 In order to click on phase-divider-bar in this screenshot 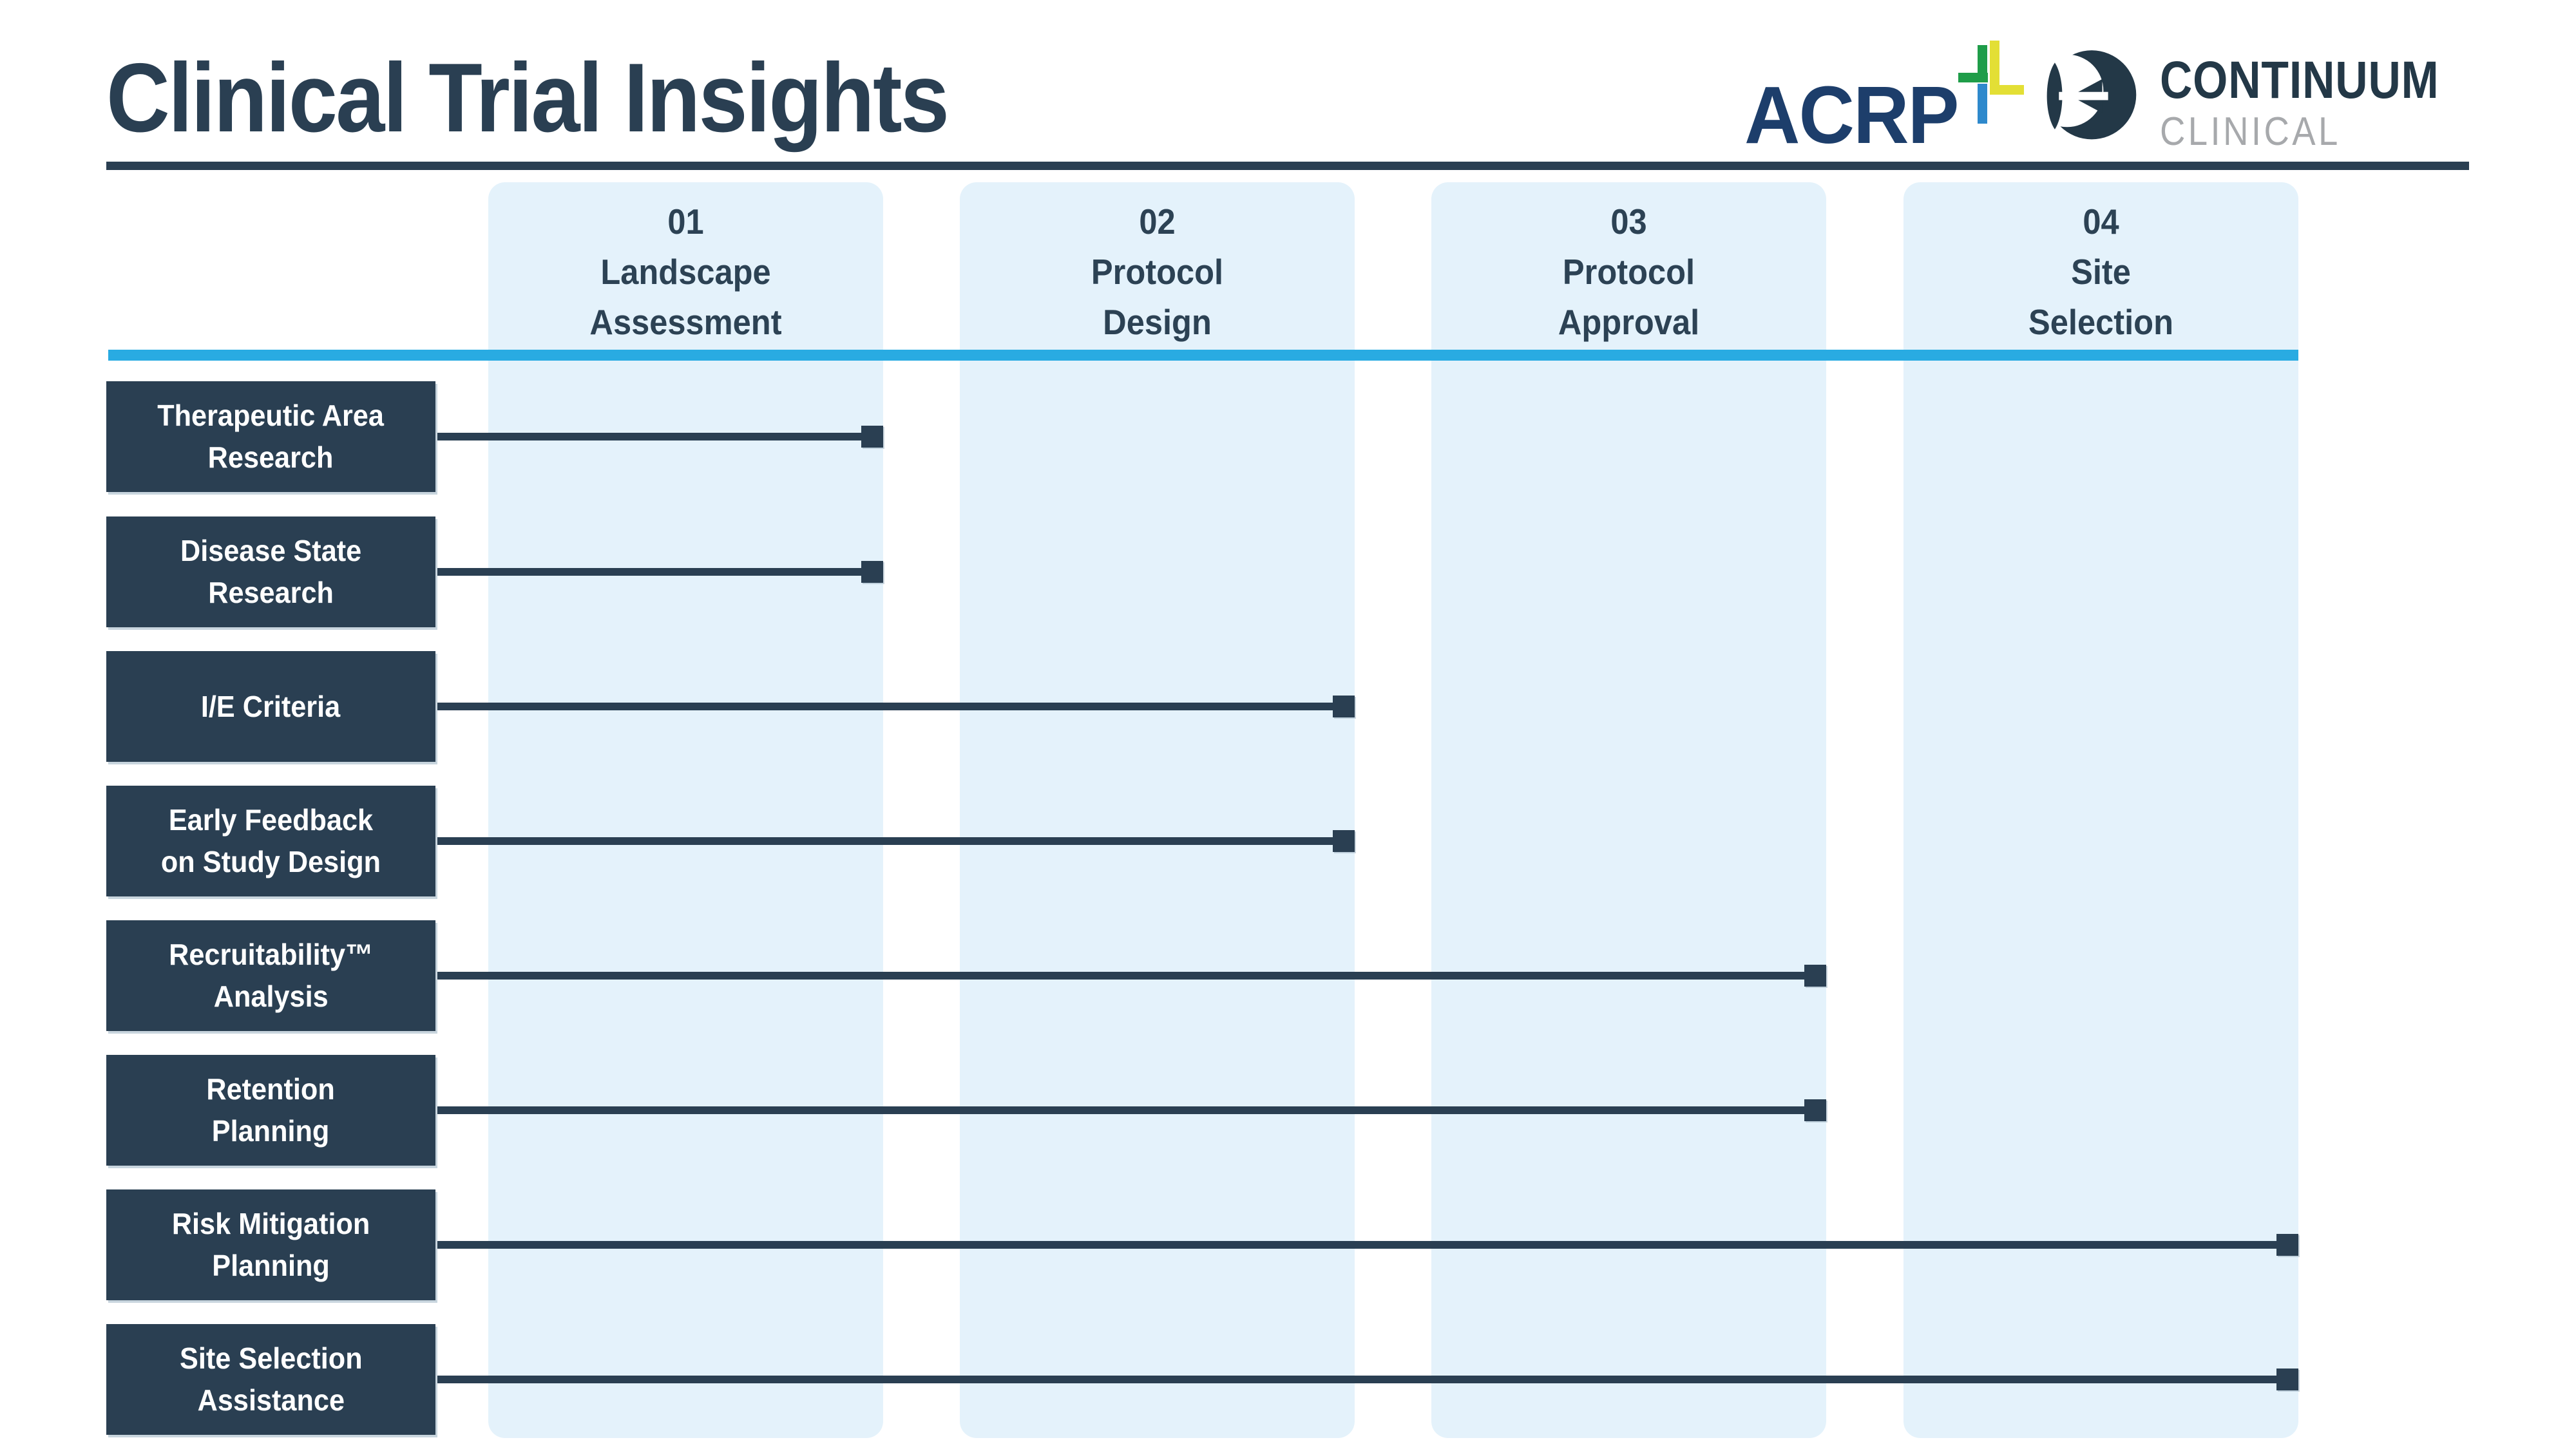, I will do `click(1203, 355)`.